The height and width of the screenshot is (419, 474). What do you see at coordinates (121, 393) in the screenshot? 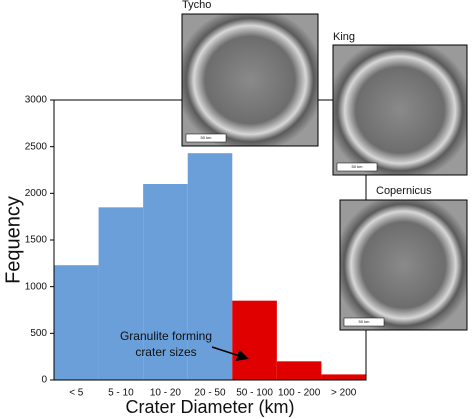
I see `x-tick-label: 5 - 10` at bounding box center [121, 393].